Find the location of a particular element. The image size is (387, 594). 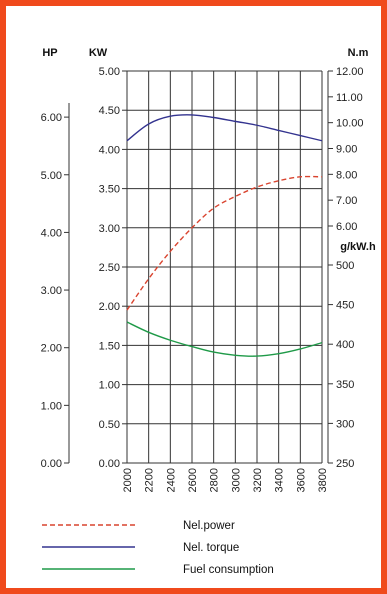

kw-tick-label: 3.50 is located at coordinates (109, 190).